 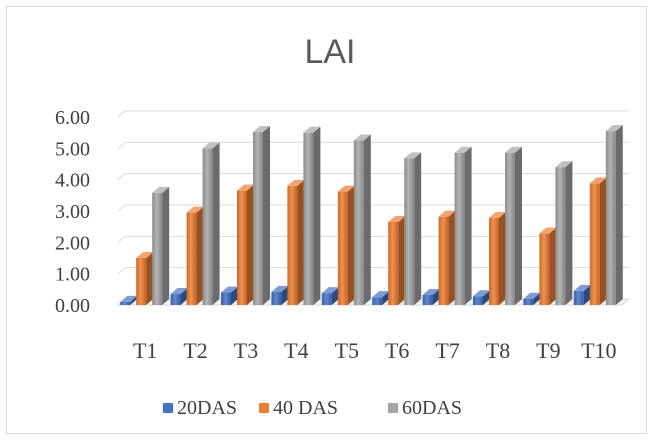 I want to click on legend-label: 20DAS, so click(x=207, y=408).